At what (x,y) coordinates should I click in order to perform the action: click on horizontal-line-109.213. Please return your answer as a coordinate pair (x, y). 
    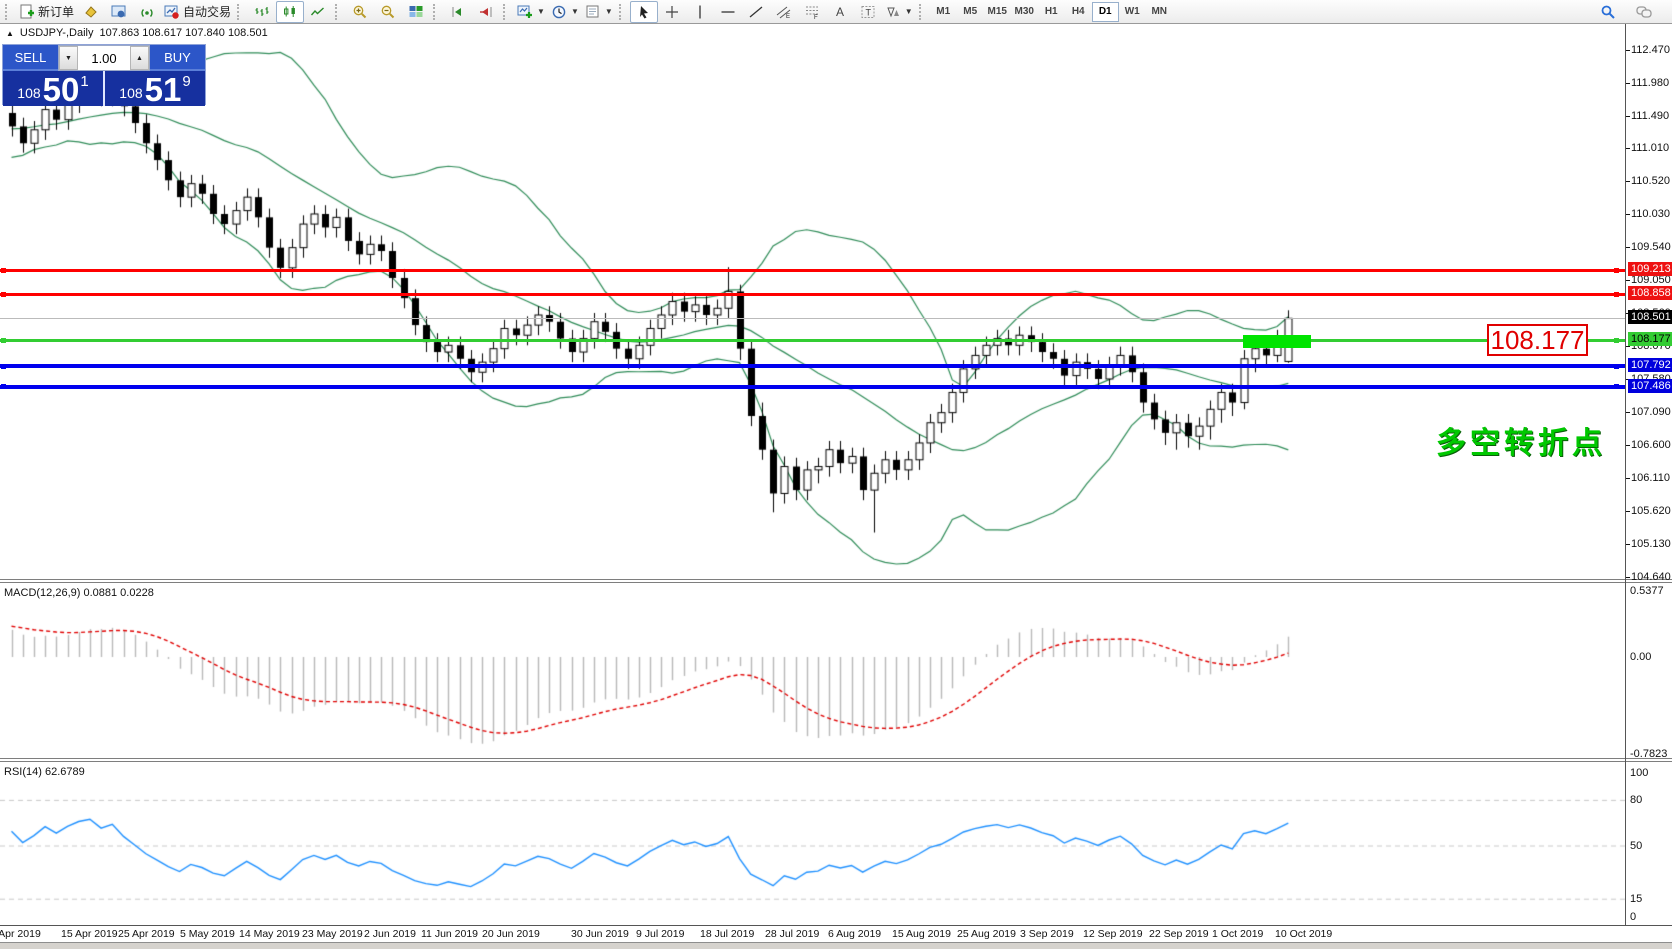
    Looking at the image, I should click on (812, 270).